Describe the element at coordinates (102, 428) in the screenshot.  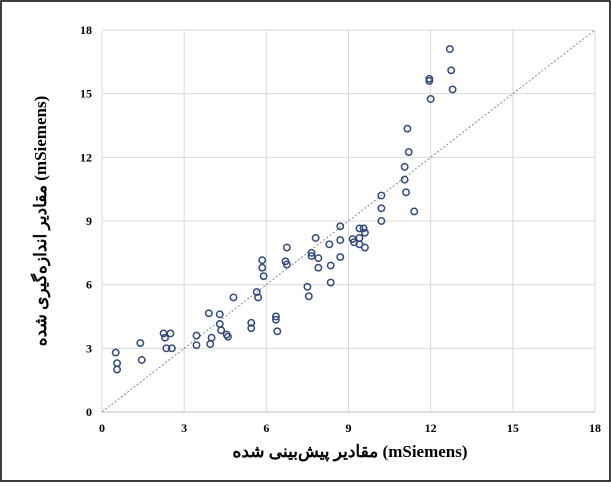
I see `x-tick-label: 0` at that location.